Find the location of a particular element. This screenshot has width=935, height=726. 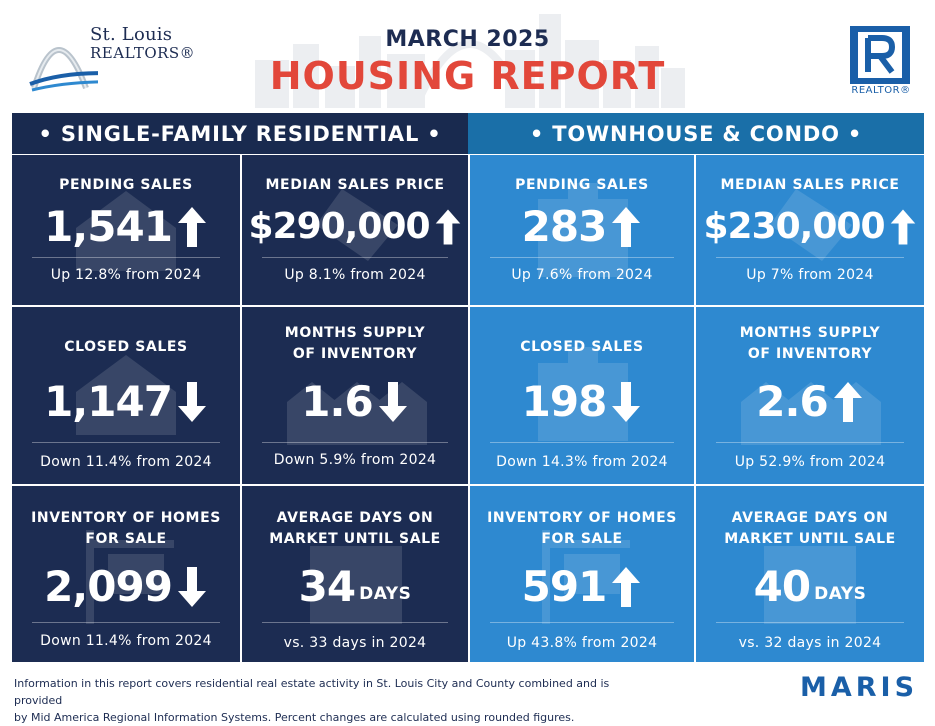

tc-pending-card: PENDING SALES 283 Up 7.6% from 2024 is located at coordinates (582, 230).